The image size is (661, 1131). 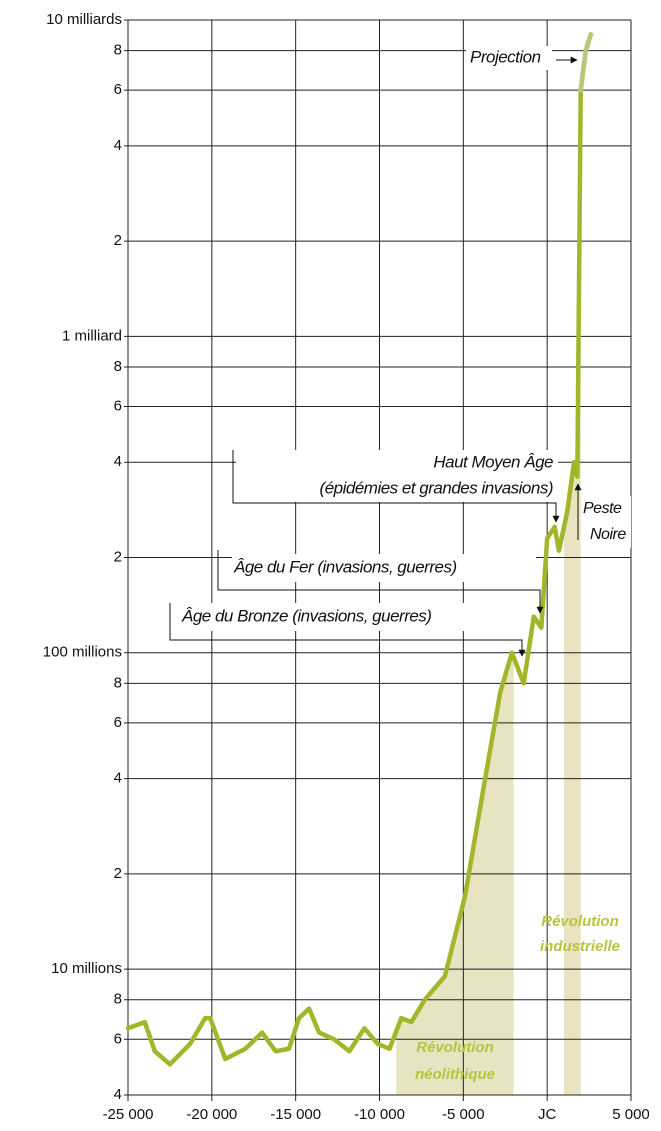 What do you see at coordinates (608, 534) in the screenshot?
I see `annotation: Noire` at bounding box center [608, 534].